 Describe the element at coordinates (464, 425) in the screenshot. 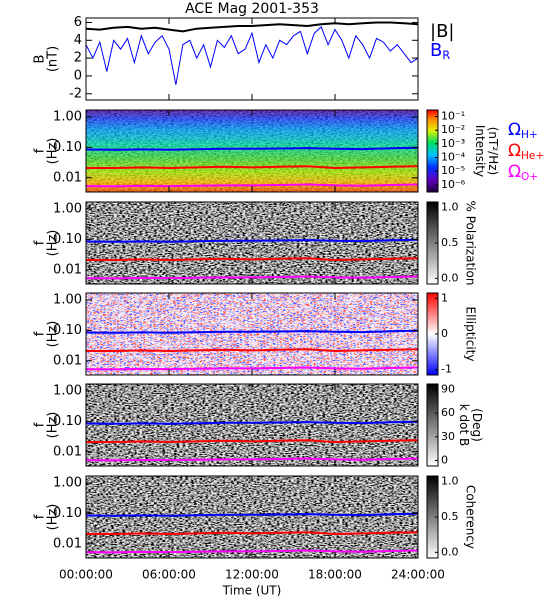

I see `colorbar-label: k dot B` at that location.